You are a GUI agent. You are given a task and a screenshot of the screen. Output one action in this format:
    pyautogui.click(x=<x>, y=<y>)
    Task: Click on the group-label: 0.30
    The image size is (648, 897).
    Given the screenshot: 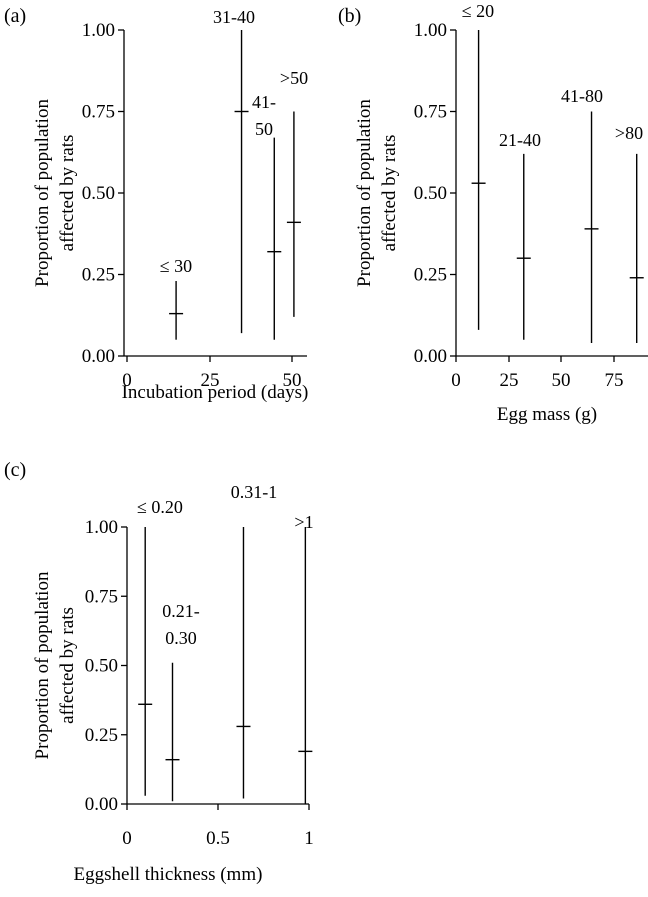 What is the action you would take?
    pyautogui.click(x=181, y=638)
    